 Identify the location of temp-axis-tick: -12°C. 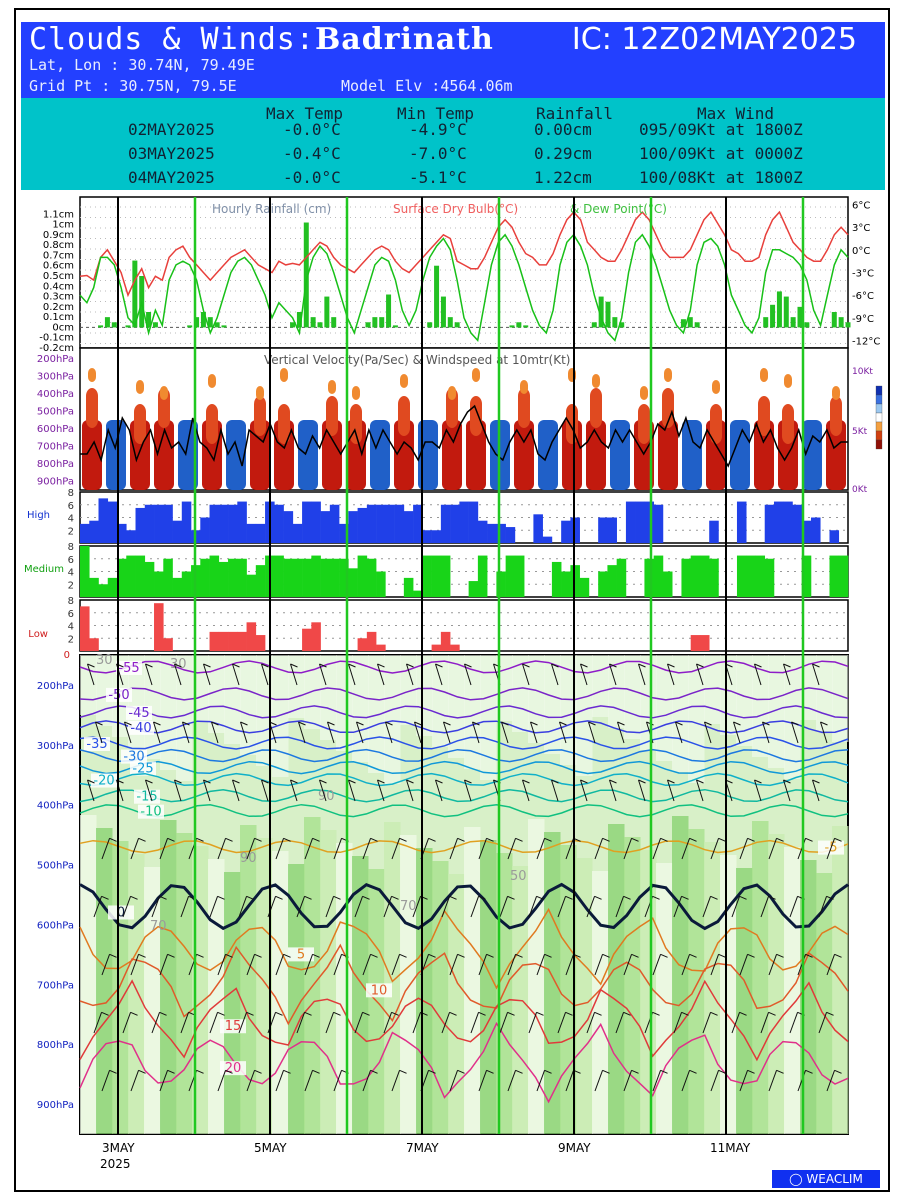
(866, 341).